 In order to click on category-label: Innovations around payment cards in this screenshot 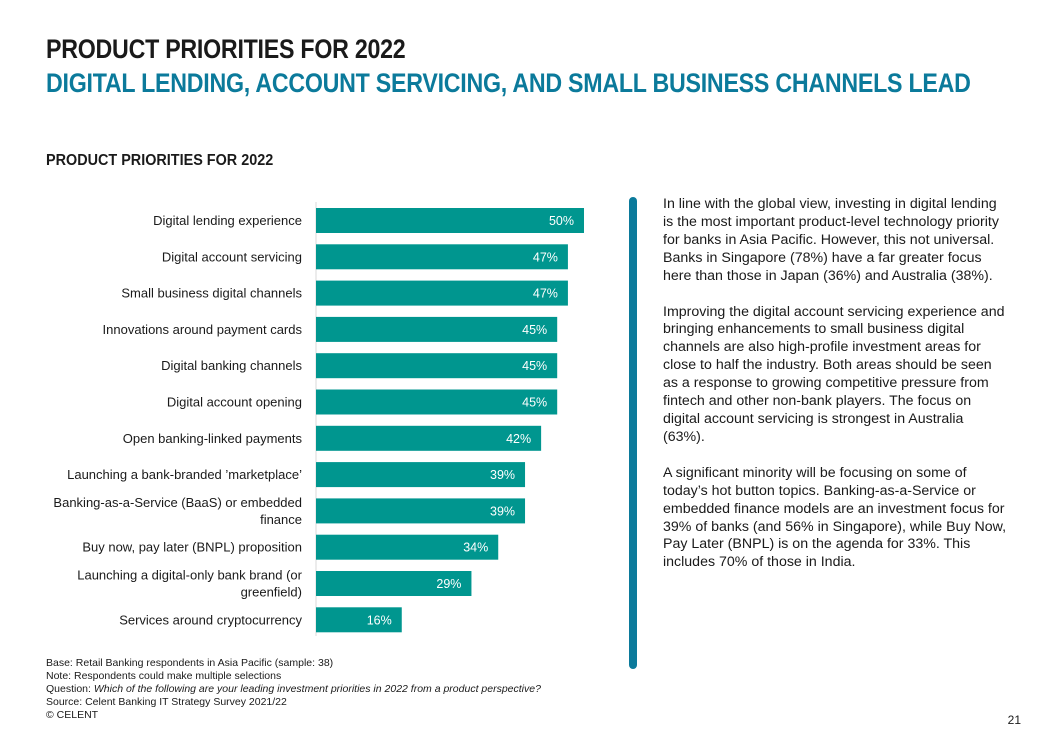, I will do `click(203, 329)`.